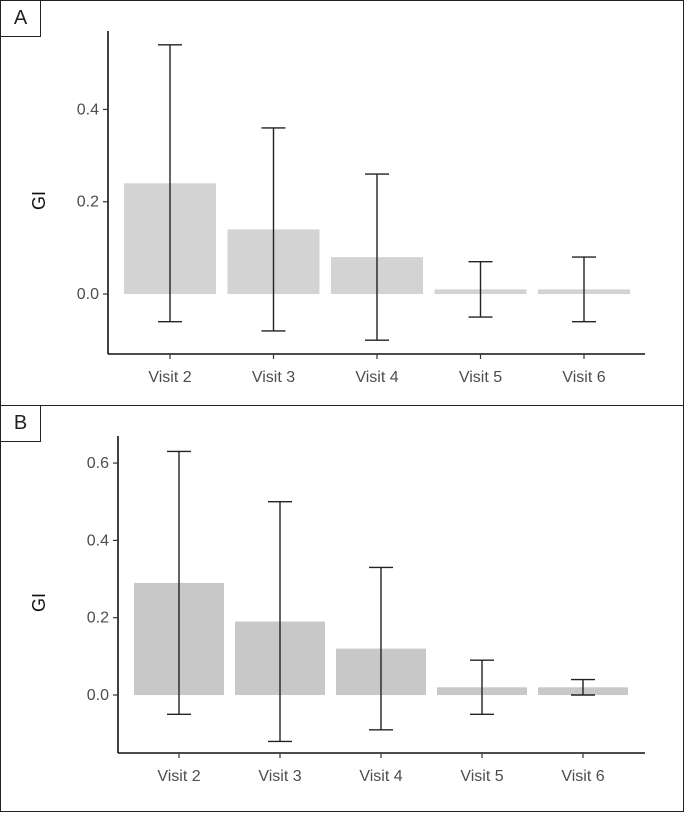 The image size is (685, 813). I want to click on panel-a-label: A, so click(21, 19).